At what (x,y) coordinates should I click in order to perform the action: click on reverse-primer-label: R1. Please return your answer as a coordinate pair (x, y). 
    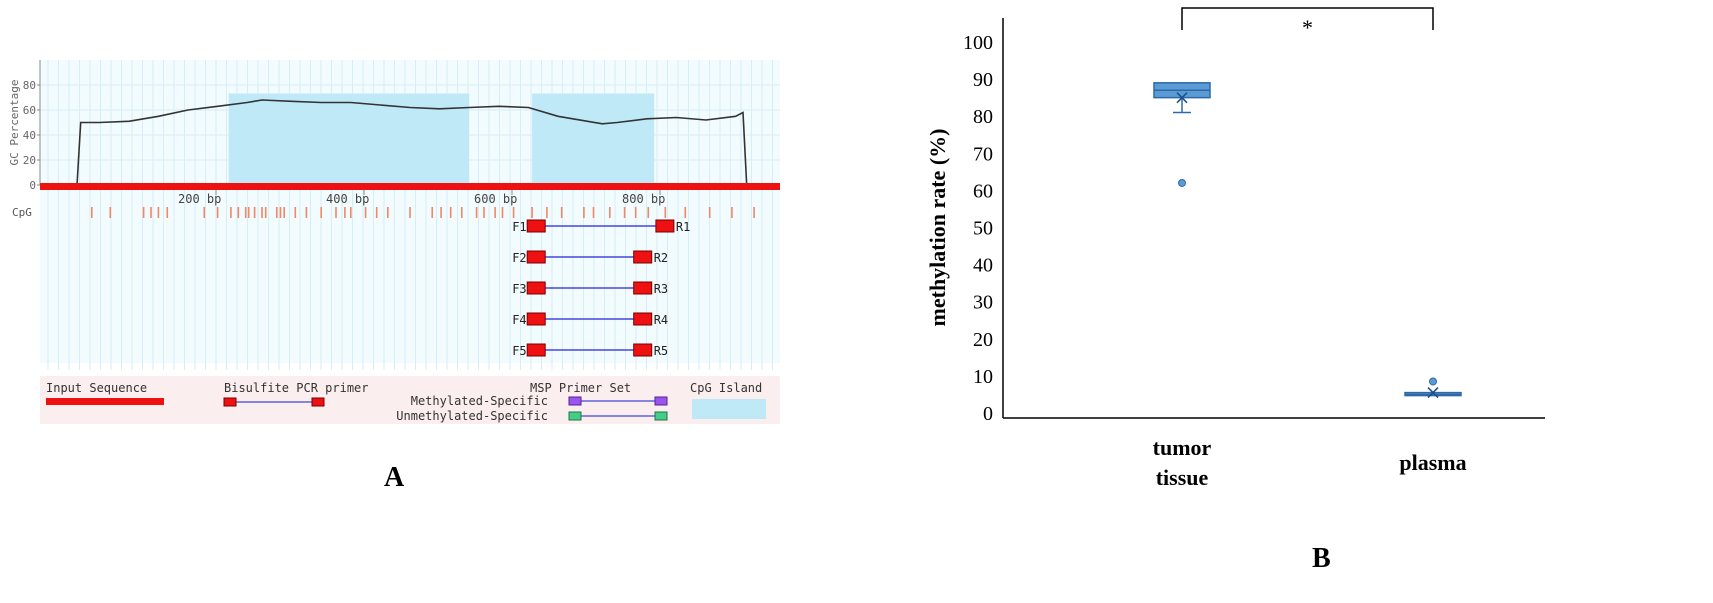
    Looking at the image, I should click on (683, 227).